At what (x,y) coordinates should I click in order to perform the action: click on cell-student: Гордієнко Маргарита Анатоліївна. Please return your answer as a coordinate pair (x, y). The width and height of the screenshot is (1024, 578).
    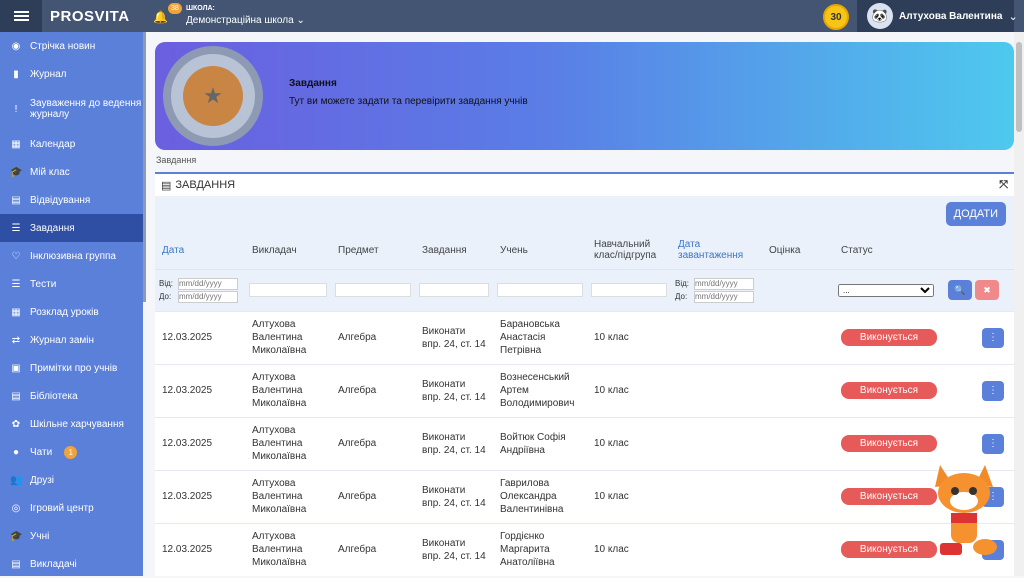
    Looking at the image, I should click on (540, 549).